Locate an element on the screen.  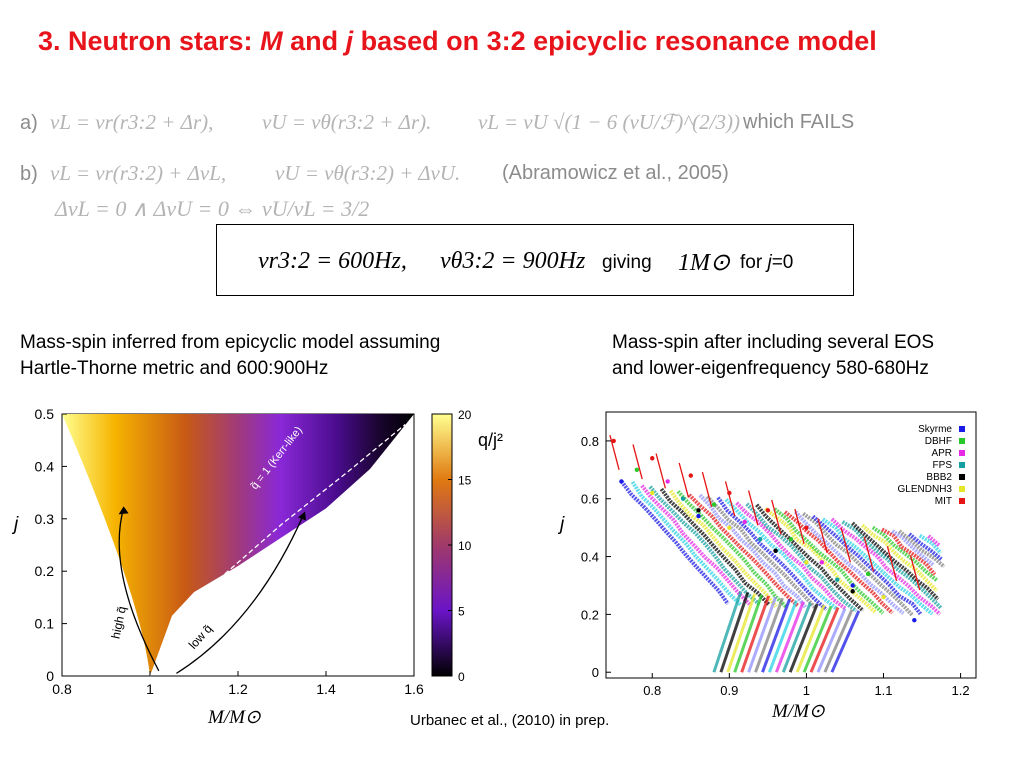
colorbar-tick-label: 20 is located at coordinates (465, 415).